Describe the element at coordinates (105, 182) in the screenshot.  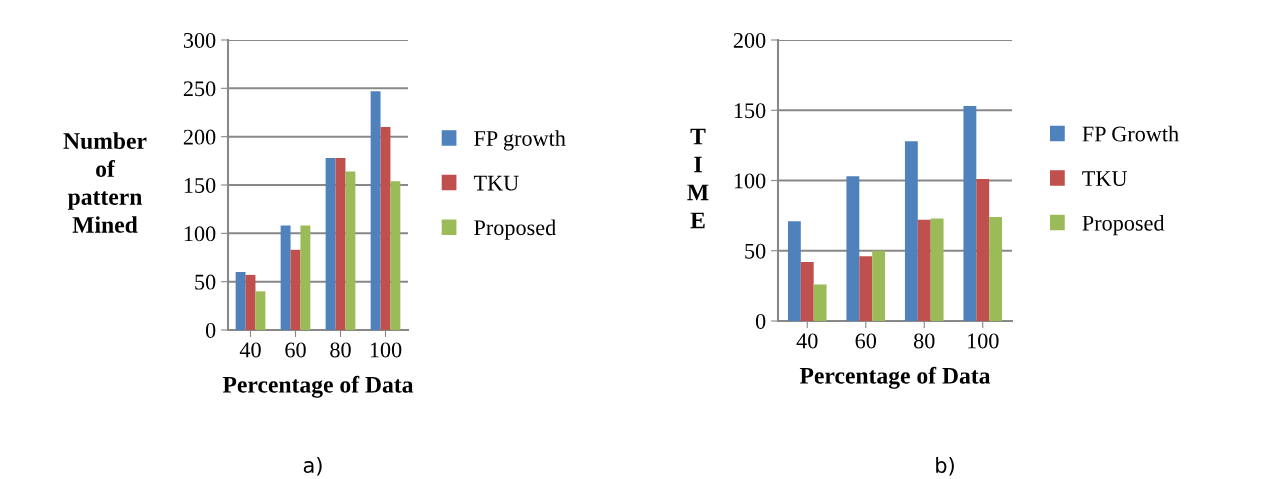
I see `y-axis-title: Number of pattern Mined` at that location.